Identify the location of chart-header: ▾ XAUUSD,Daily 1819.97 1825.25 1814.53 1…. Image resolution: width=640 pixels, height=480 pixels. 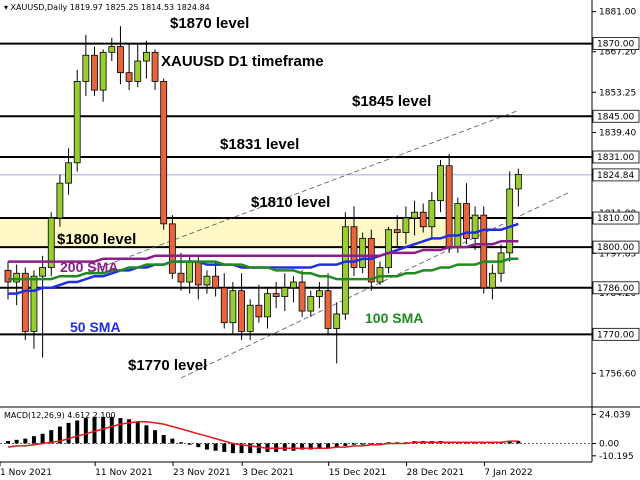
(107, 7).